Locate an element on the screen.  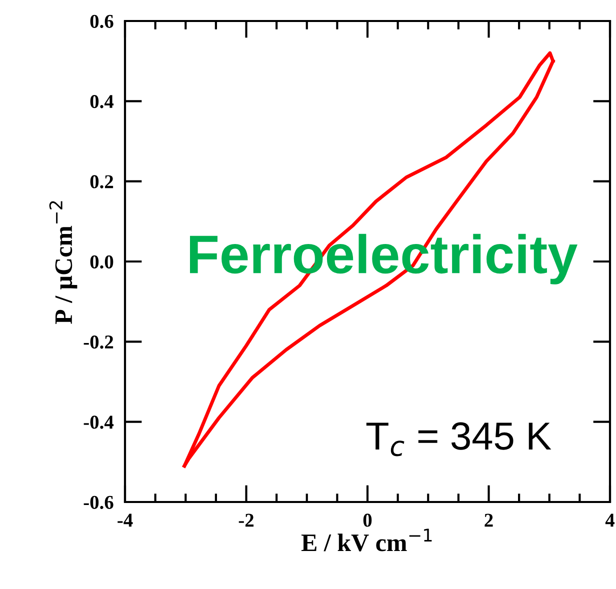
x-tick-label: 0 is located at coordinates (367, 520).